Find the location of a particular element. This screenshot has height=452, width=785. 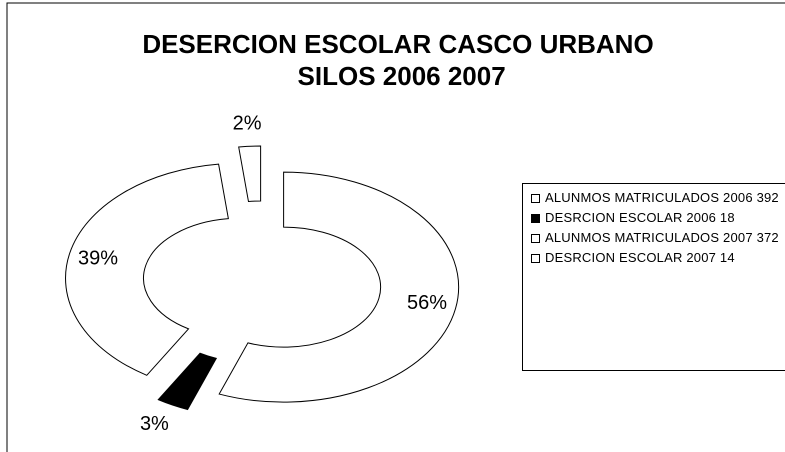

legend-entry: ALUNMOS MATRICULADOS 2006 392 is located at coordinates (658, 198).